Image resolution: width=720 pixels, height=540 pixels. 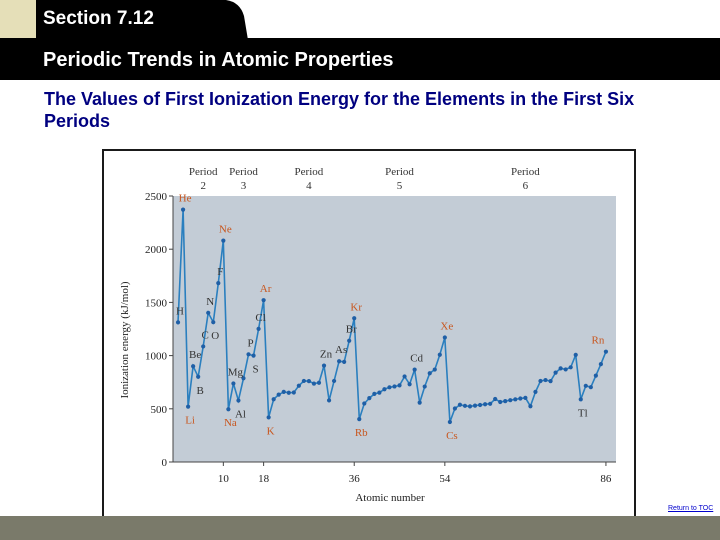 What do you see at coordinates (260, 318) in the screenshot?
I see `element-label: Cl` at bounding box center [260, 318].